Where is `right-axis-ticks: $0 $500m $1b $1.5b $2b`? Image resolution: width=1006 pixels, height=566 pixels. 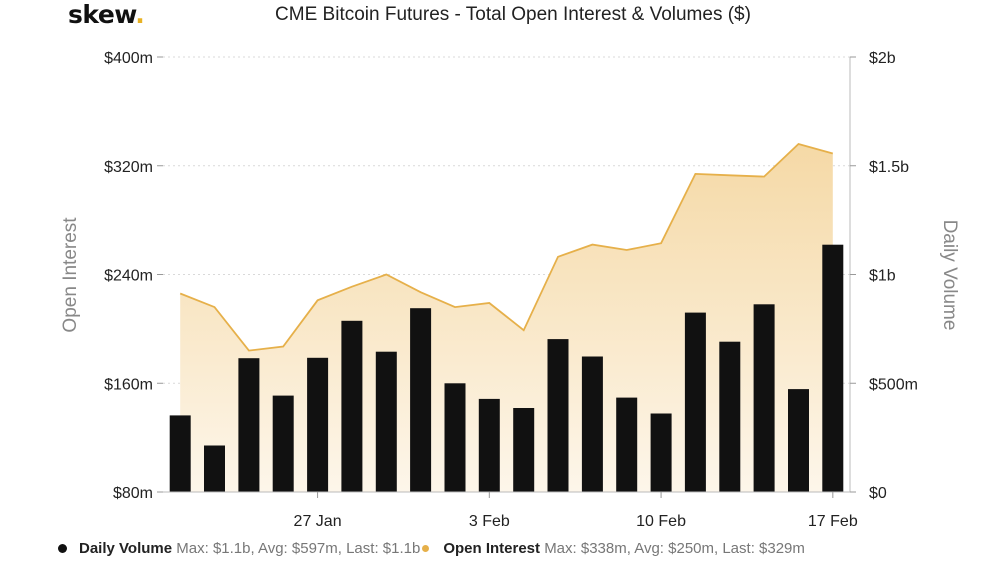 right-axis-ticks: $0 $500m $1b $1.5b $2b is located at coordinates (884, 276).